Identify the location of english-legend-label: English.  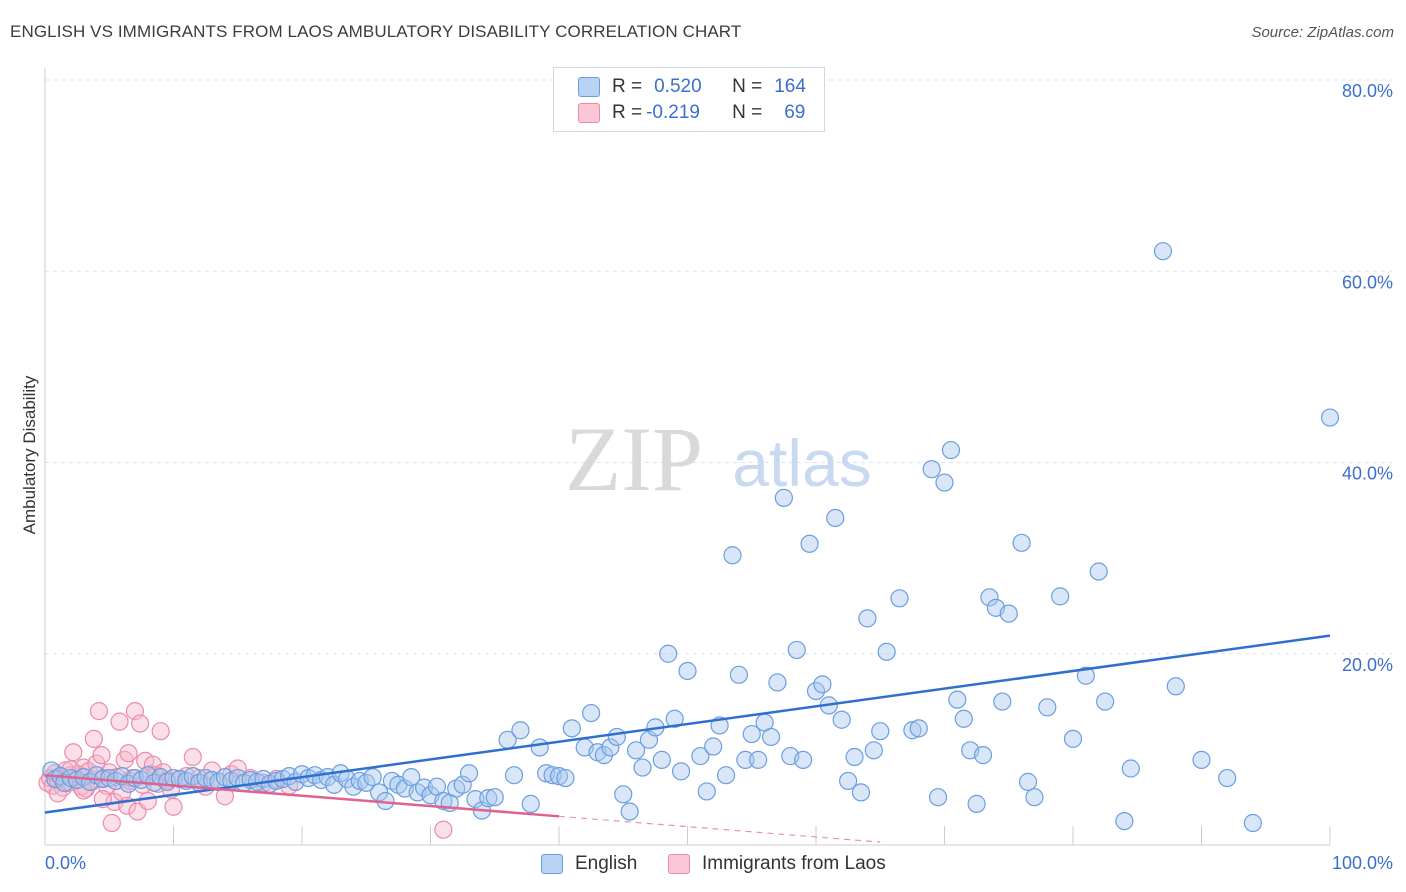
(606, 863).